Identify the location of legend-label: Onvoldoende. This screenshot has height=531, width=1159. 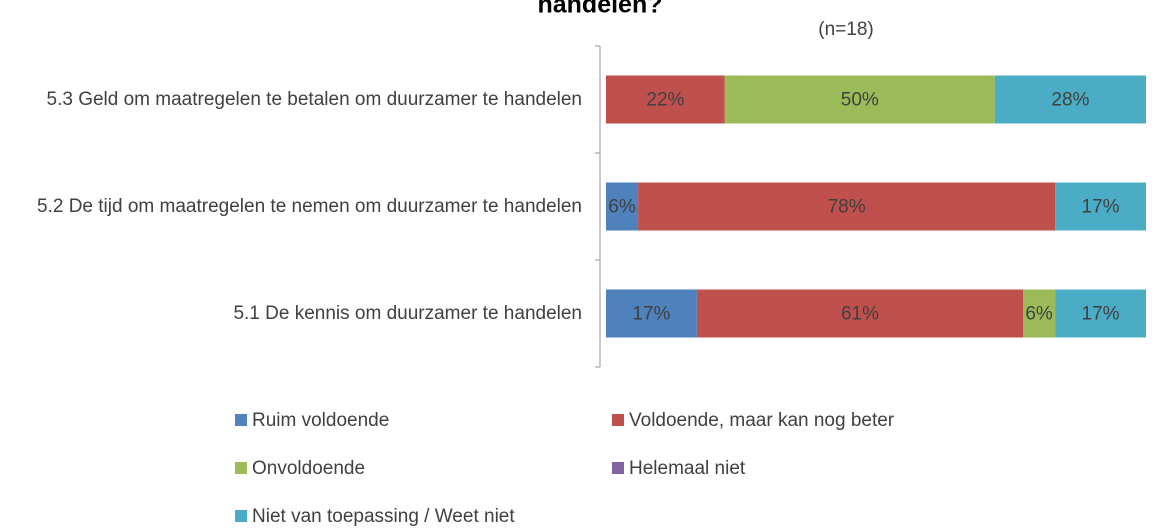
(308, 468).